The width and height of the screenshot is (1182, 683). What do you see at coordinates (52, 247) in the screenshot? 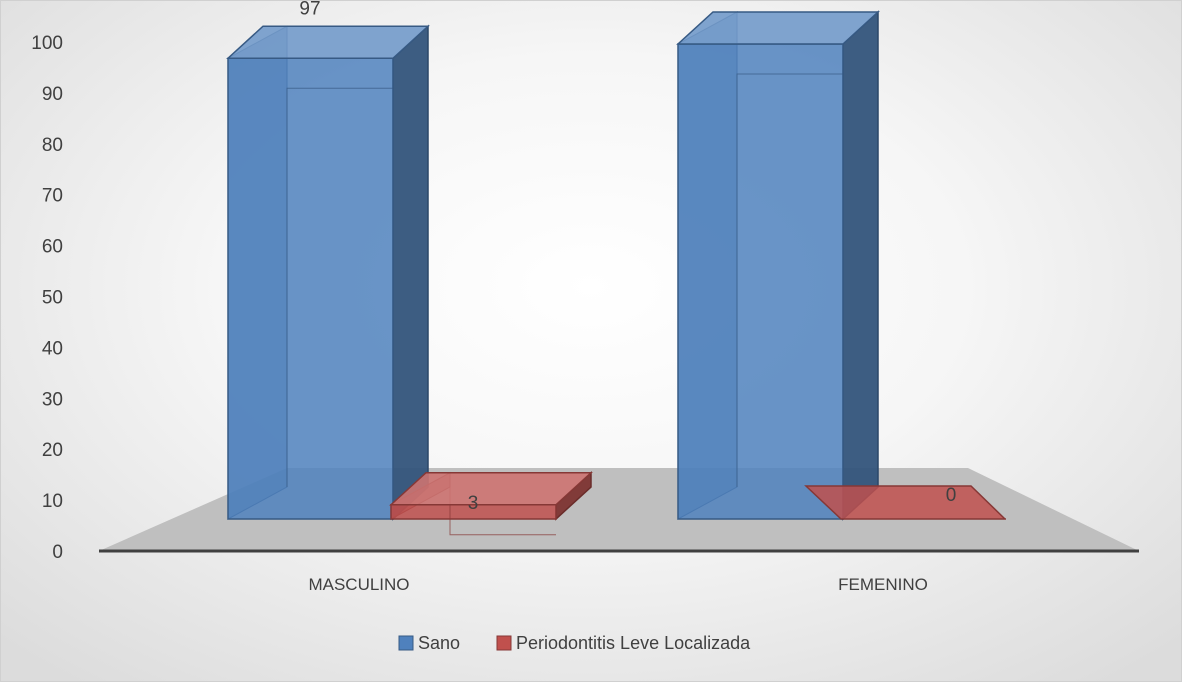
I see `y-tick-label: 60` at bounding box center [52, 247].